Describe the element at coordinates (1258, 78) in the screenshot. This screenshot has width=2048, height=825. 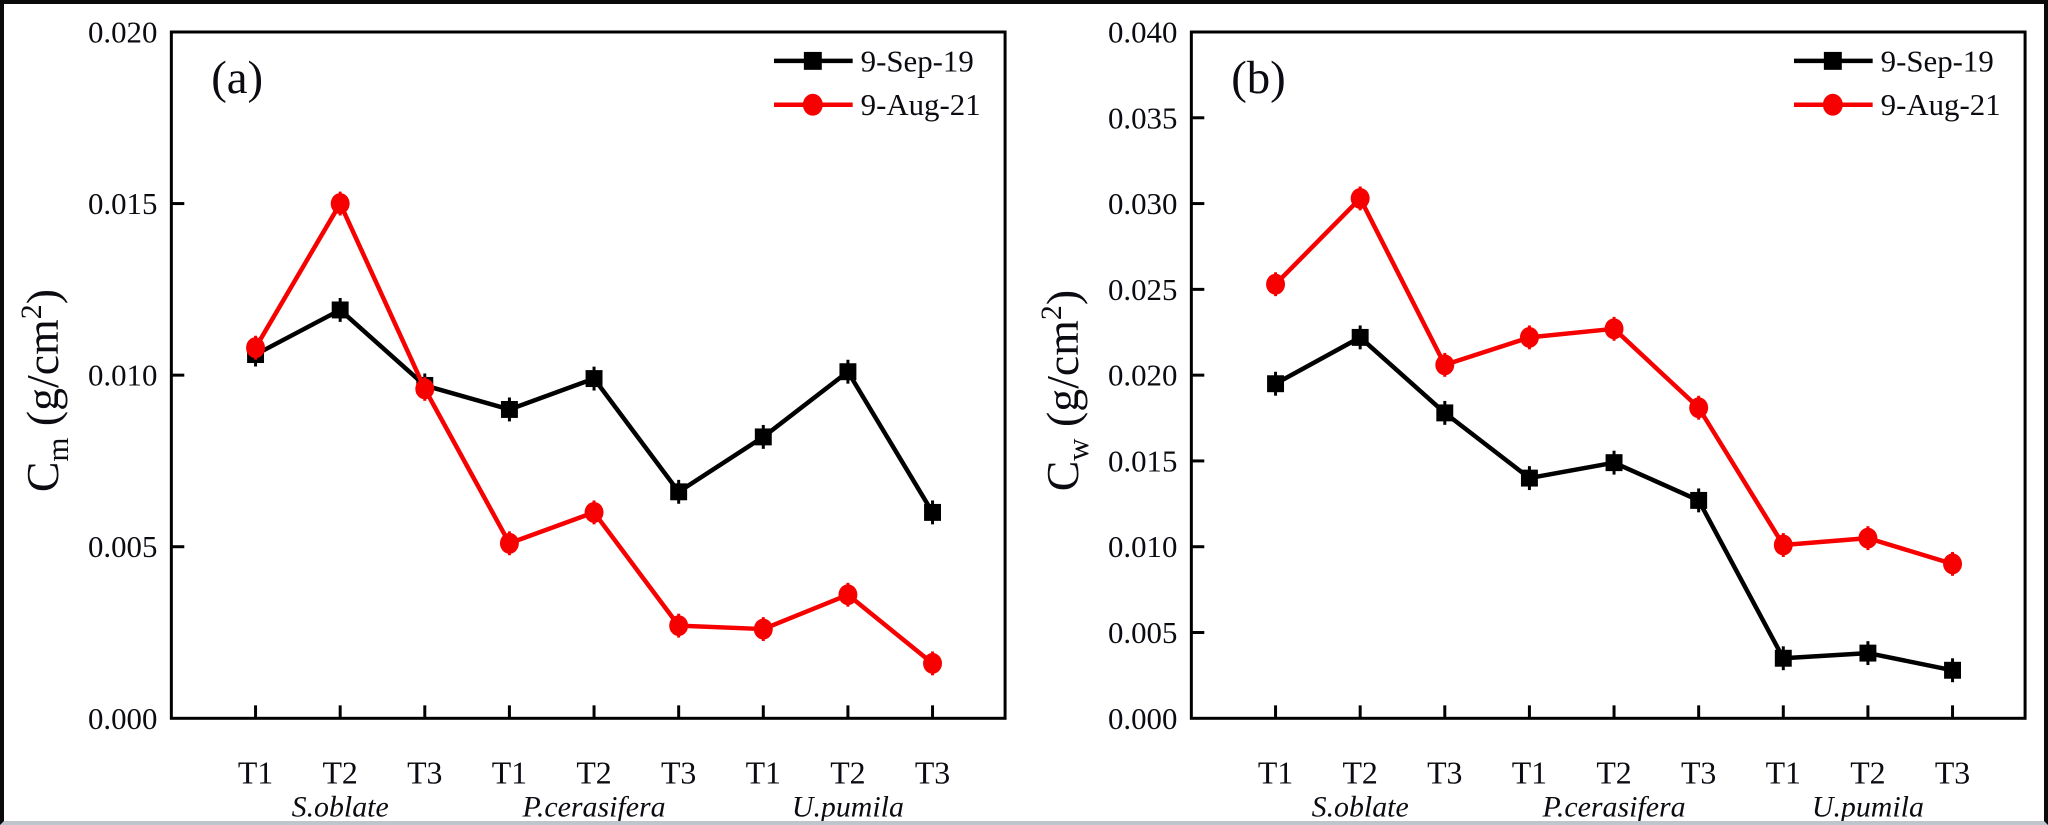
I see `panel-letter: (b)` at that location.